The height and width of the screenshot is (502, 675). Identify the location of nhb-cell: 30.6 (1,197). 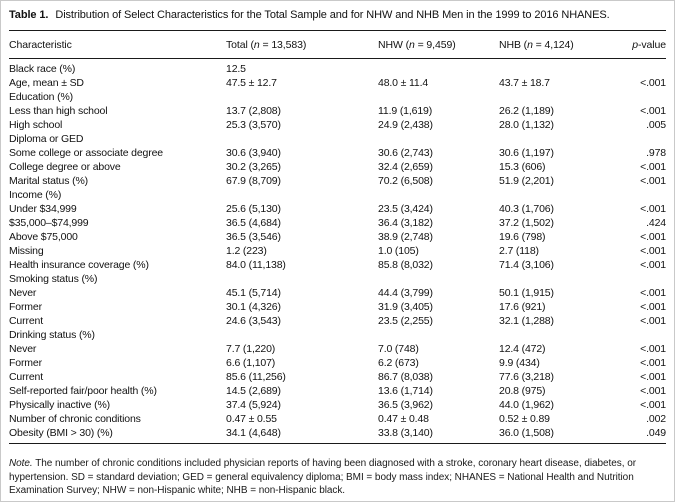
(526, 153).